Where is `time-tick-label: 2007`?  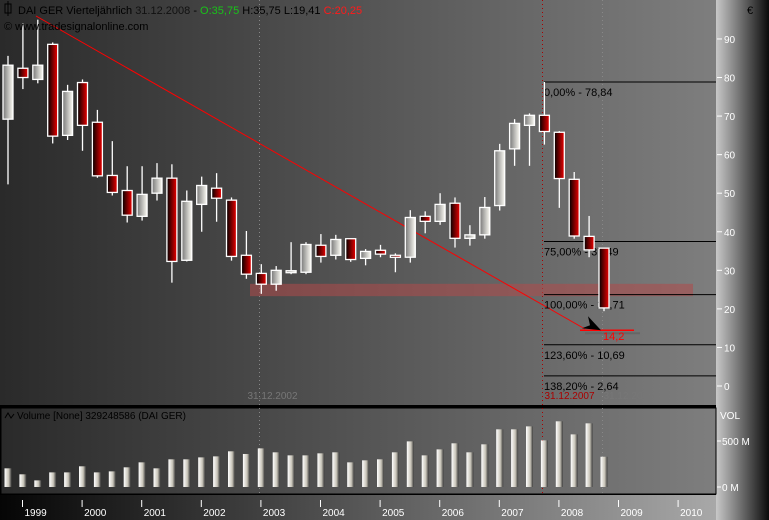
time-tick-label: 2007 is located at coordinates (512, 513).